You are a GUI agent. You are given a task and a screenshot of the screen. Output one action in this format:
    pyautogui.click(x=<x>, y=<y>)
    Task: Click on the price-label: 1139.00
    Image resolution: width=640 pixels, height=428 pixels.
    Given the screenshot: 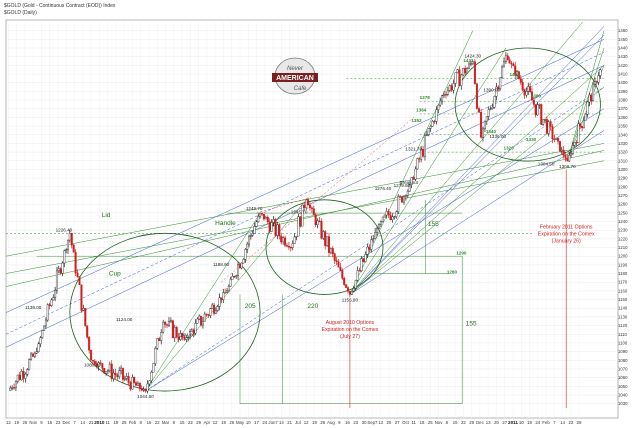 What is the action you would take?
    pyautogui.click(x=33, y=307)
    